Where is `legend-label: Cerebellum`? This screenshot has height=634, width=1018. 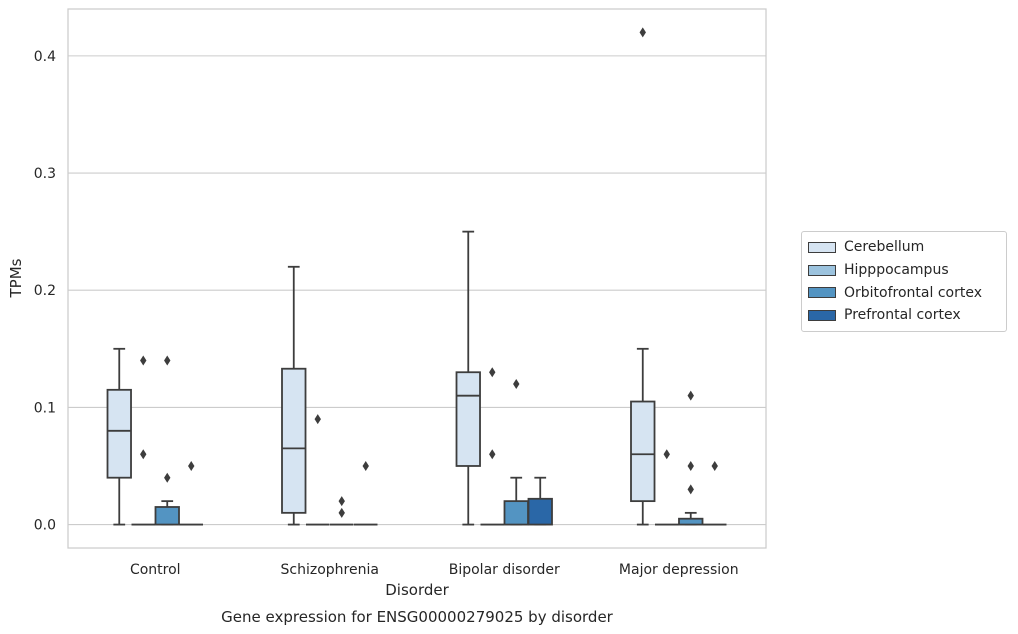
legend-label: Cerebellum is located at coordinates (884, 247).